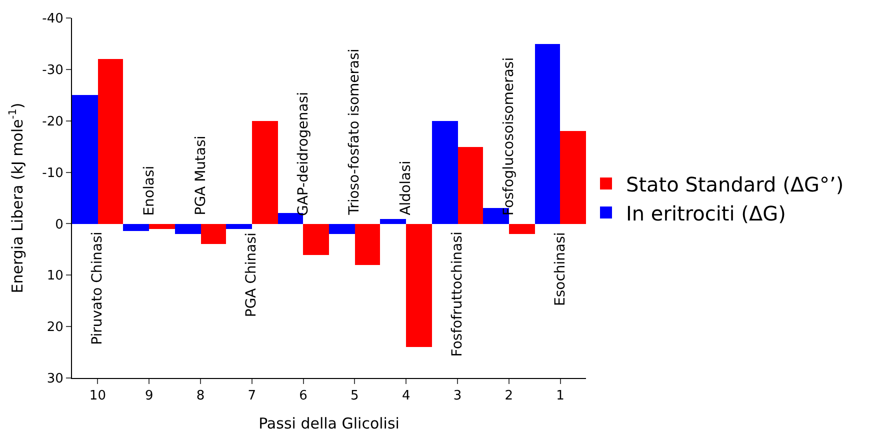 The height and width of the screenshot is (441, 894). What do you see at coordinates (509, 396) in the screenshot?
I see `x-tick-label: 2` at bounding box center [509, 396].